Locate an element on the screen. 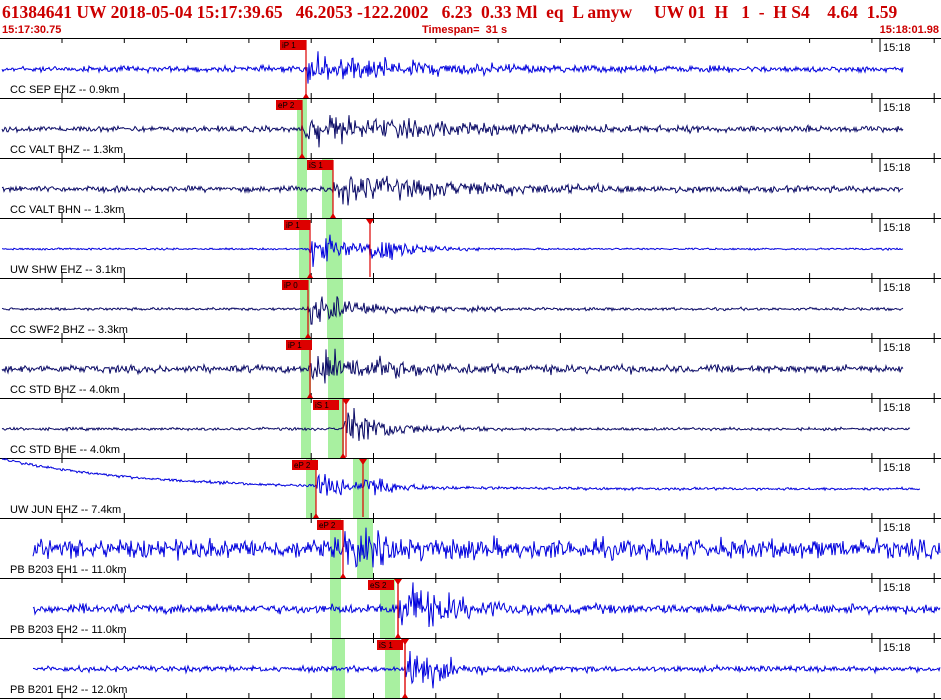 Image resolution: width=941 pixels, height=700 pixels. station-label: CC VALT BHN -- 1.3km is located at coordinates (67, 210).